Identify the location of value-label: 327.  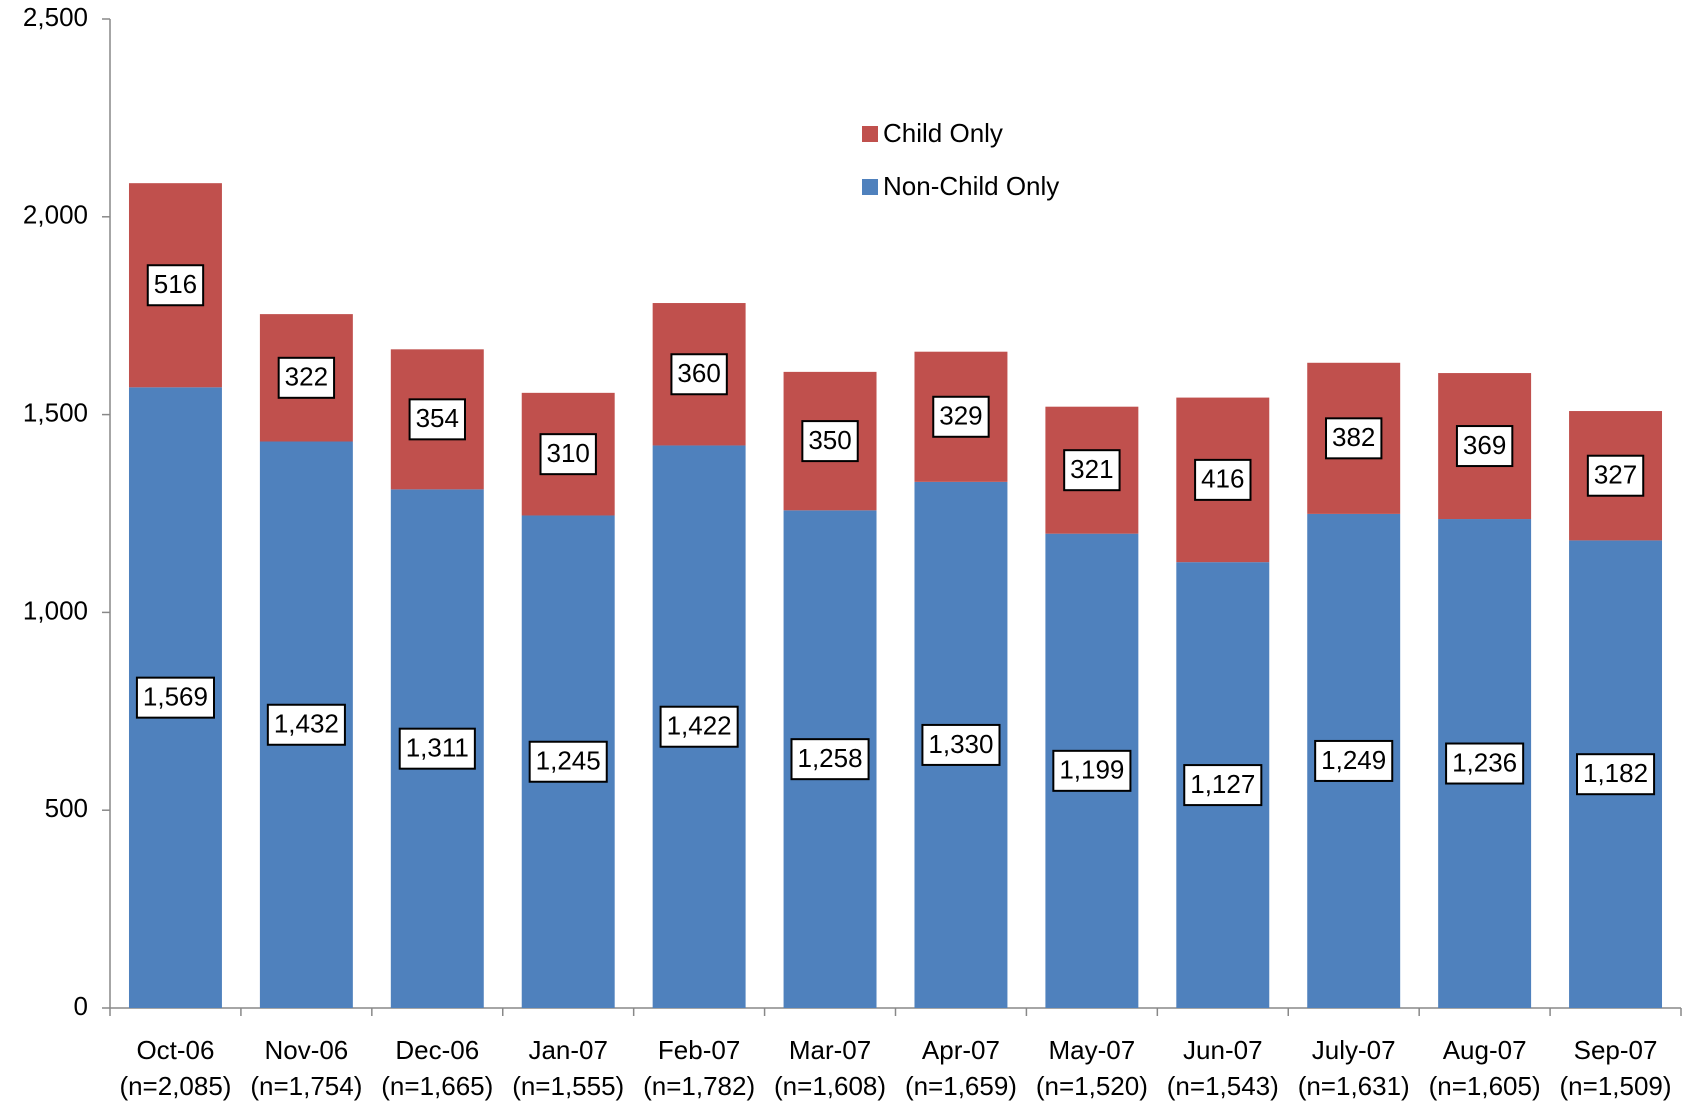
(1615, 475).